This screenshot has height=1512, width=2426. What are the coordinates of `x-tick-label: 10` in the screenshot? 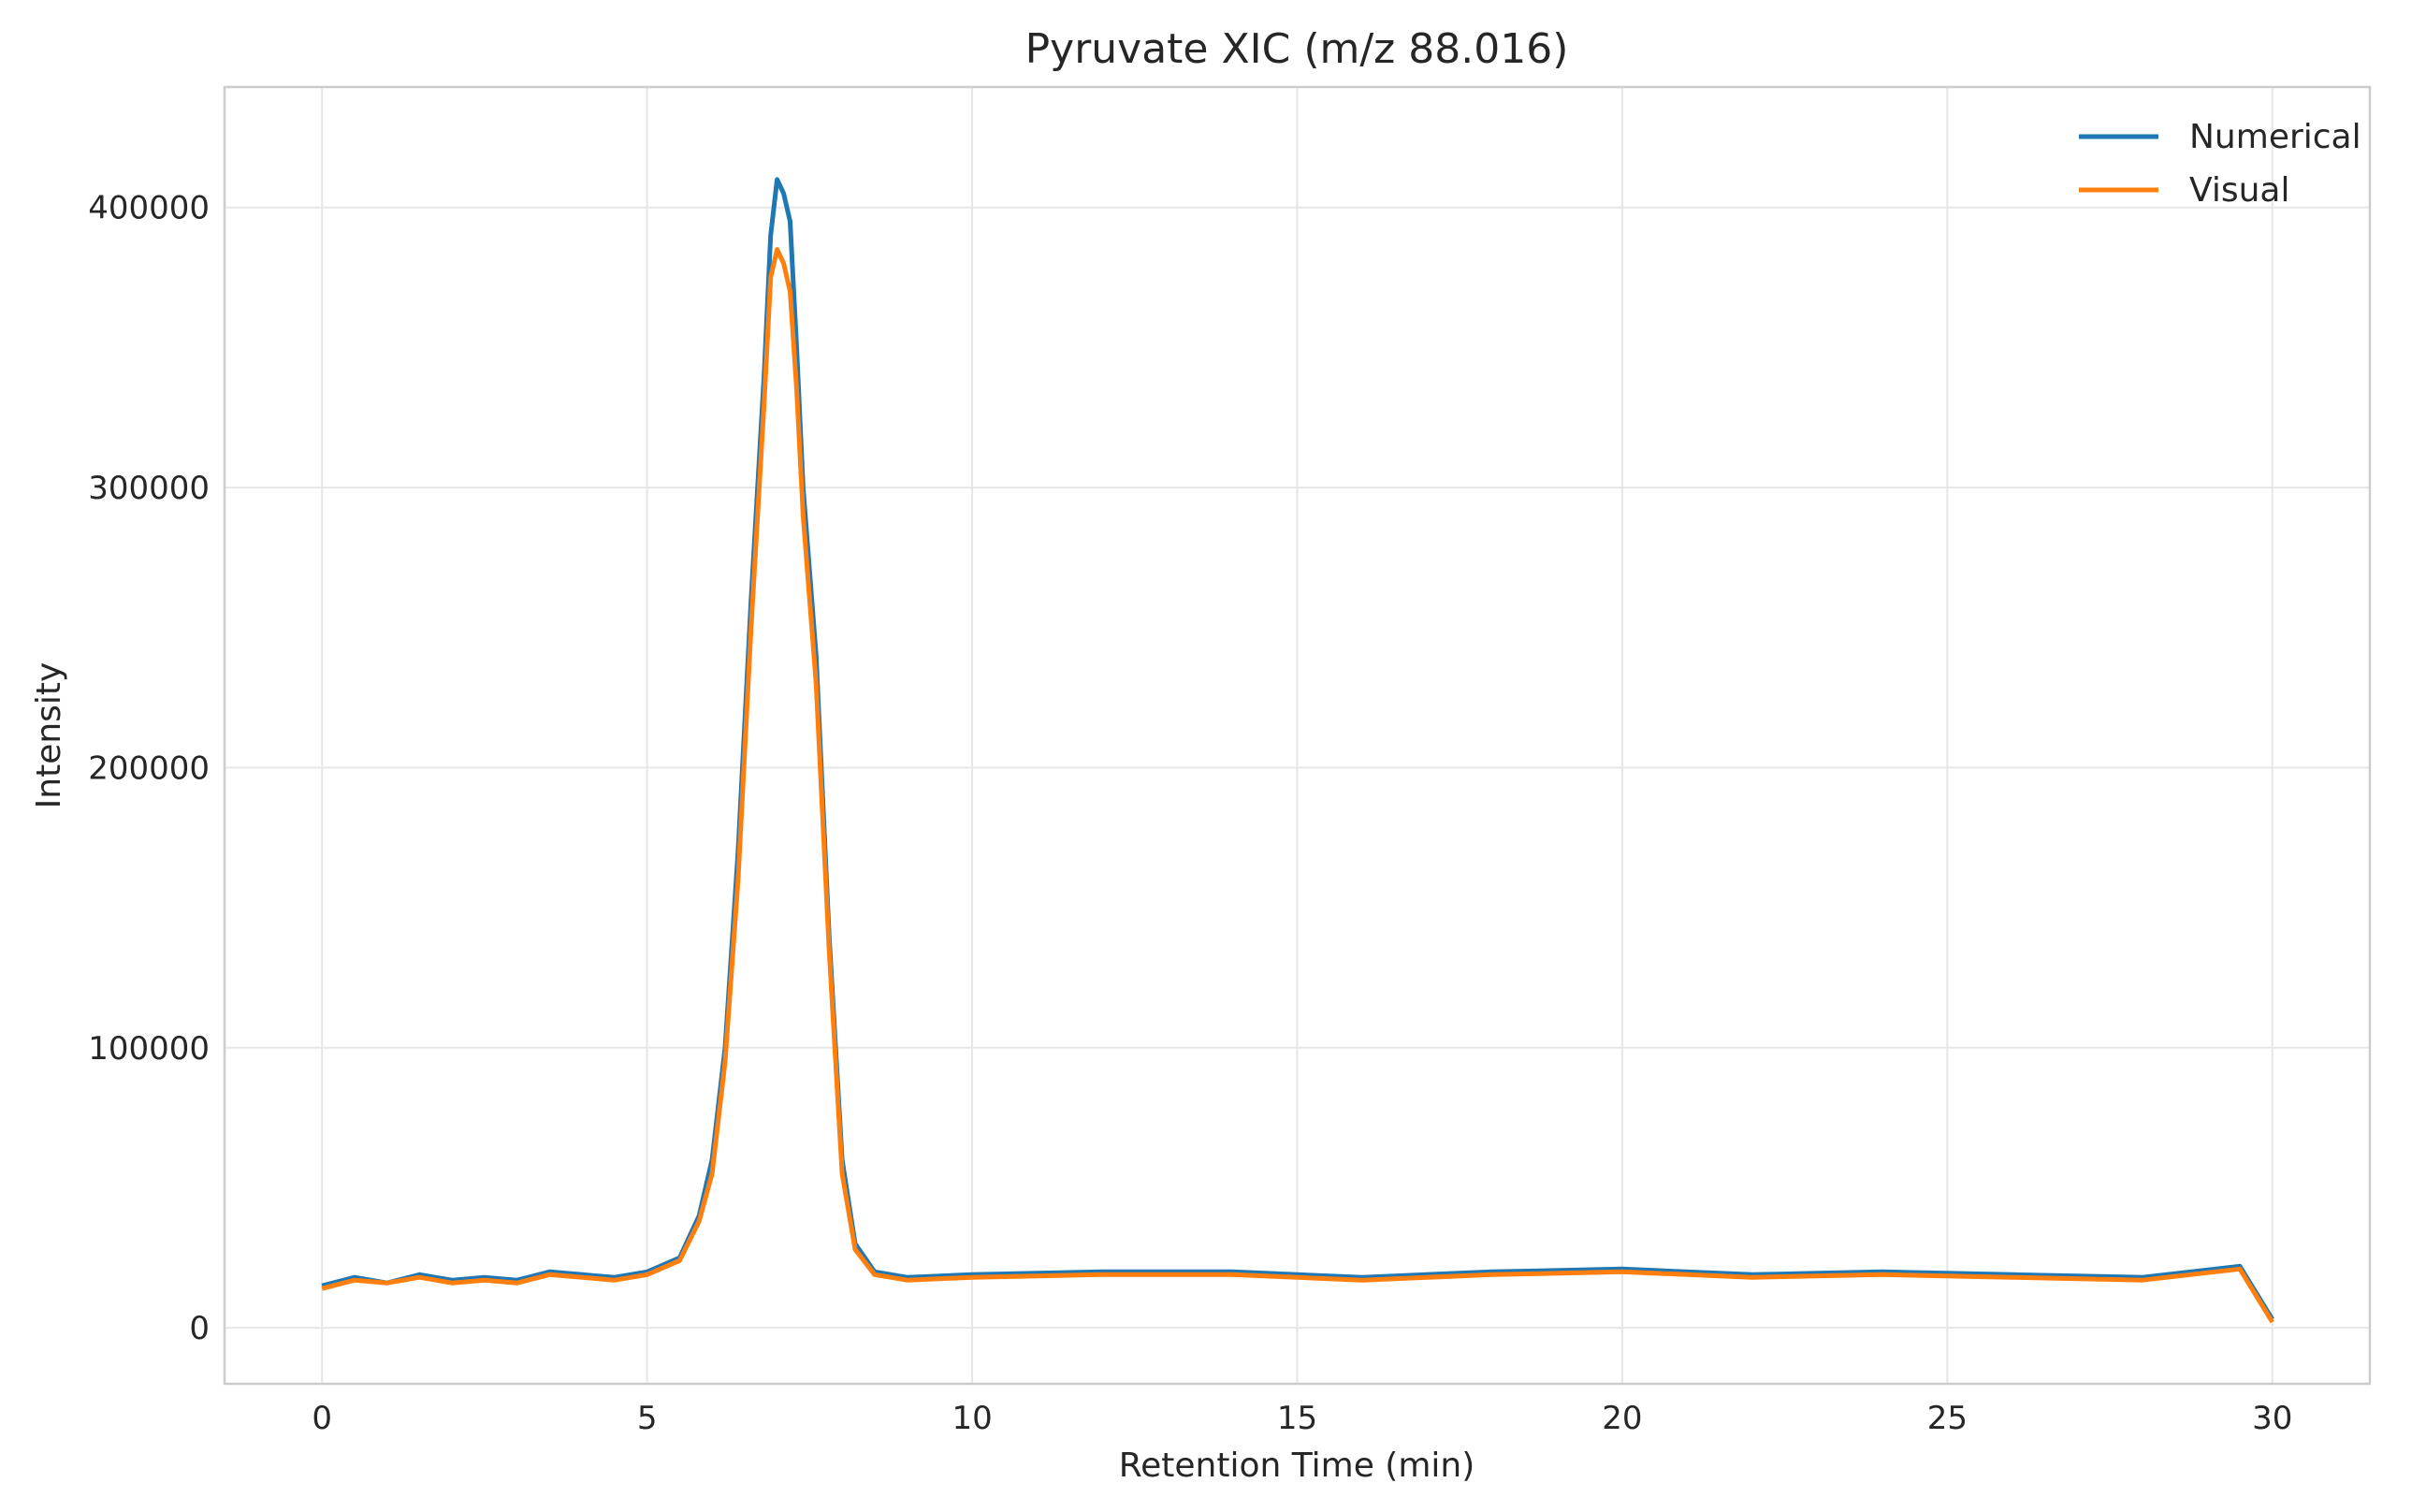 It's located at (972, 1419).